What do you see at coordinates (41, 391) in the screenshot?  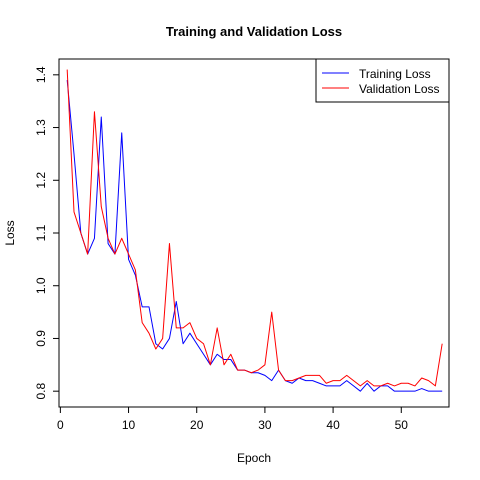 I see `y-tick-label: 0.8` at bounding box center [41, 391].